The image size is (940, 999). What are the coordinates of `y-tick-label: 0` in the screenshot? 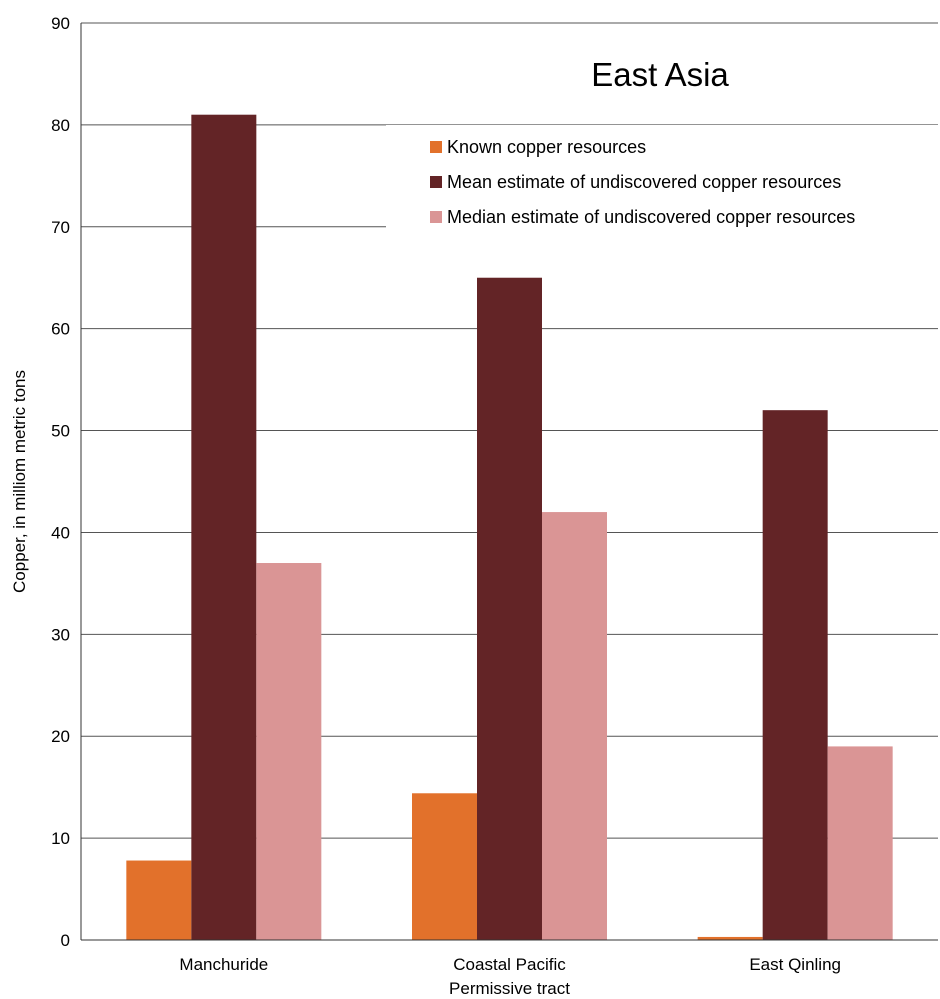 It's located at (65, 940).